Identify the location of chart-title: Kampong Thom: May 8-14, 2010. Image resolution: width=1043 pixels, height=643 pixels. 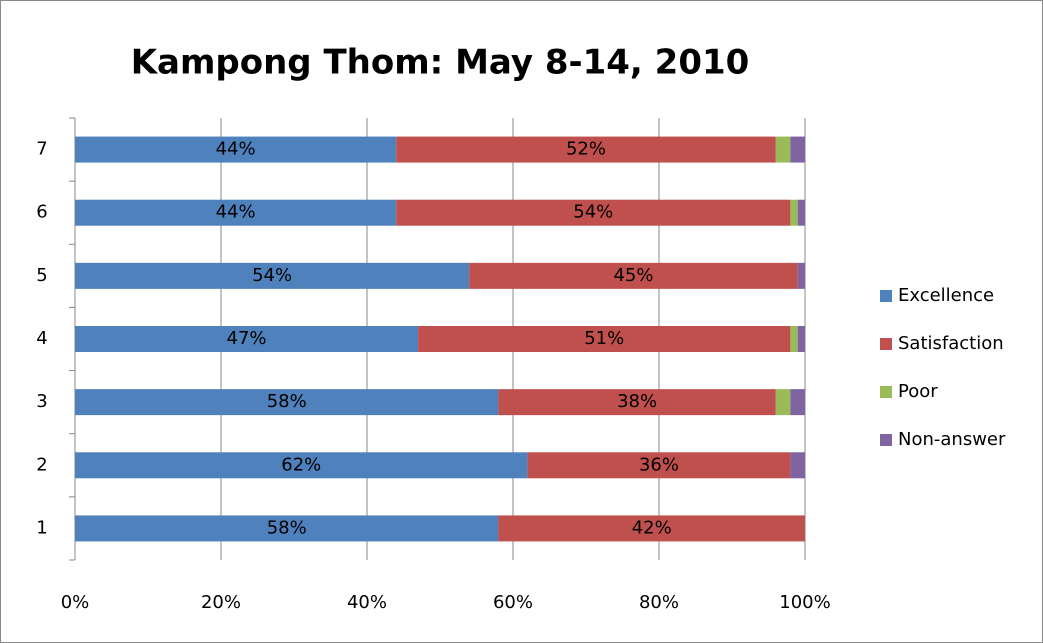
(440, 63).